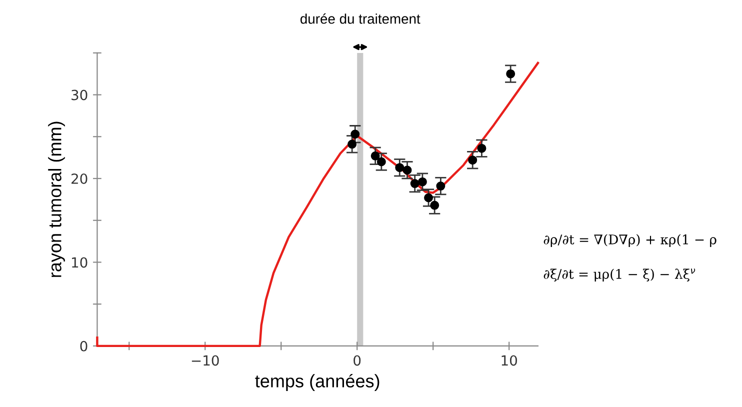 This screenshot has width=742, height=407. I want to click on x-tick-label: −10, so click(205, 360).